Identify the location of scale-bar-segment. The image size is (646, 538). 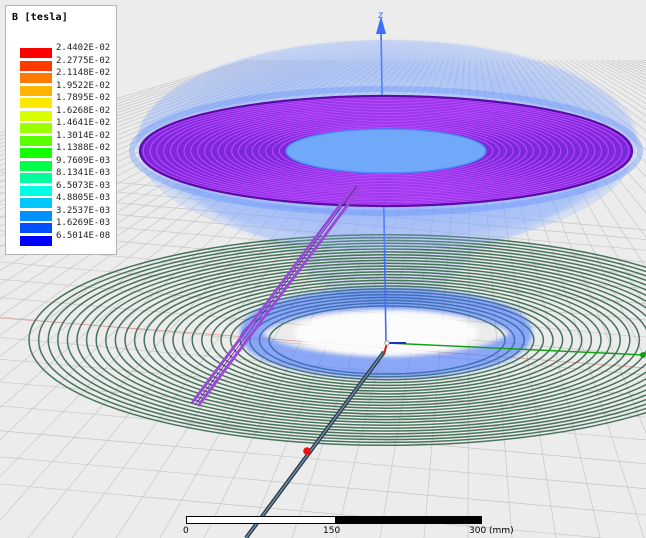
(408, 520).